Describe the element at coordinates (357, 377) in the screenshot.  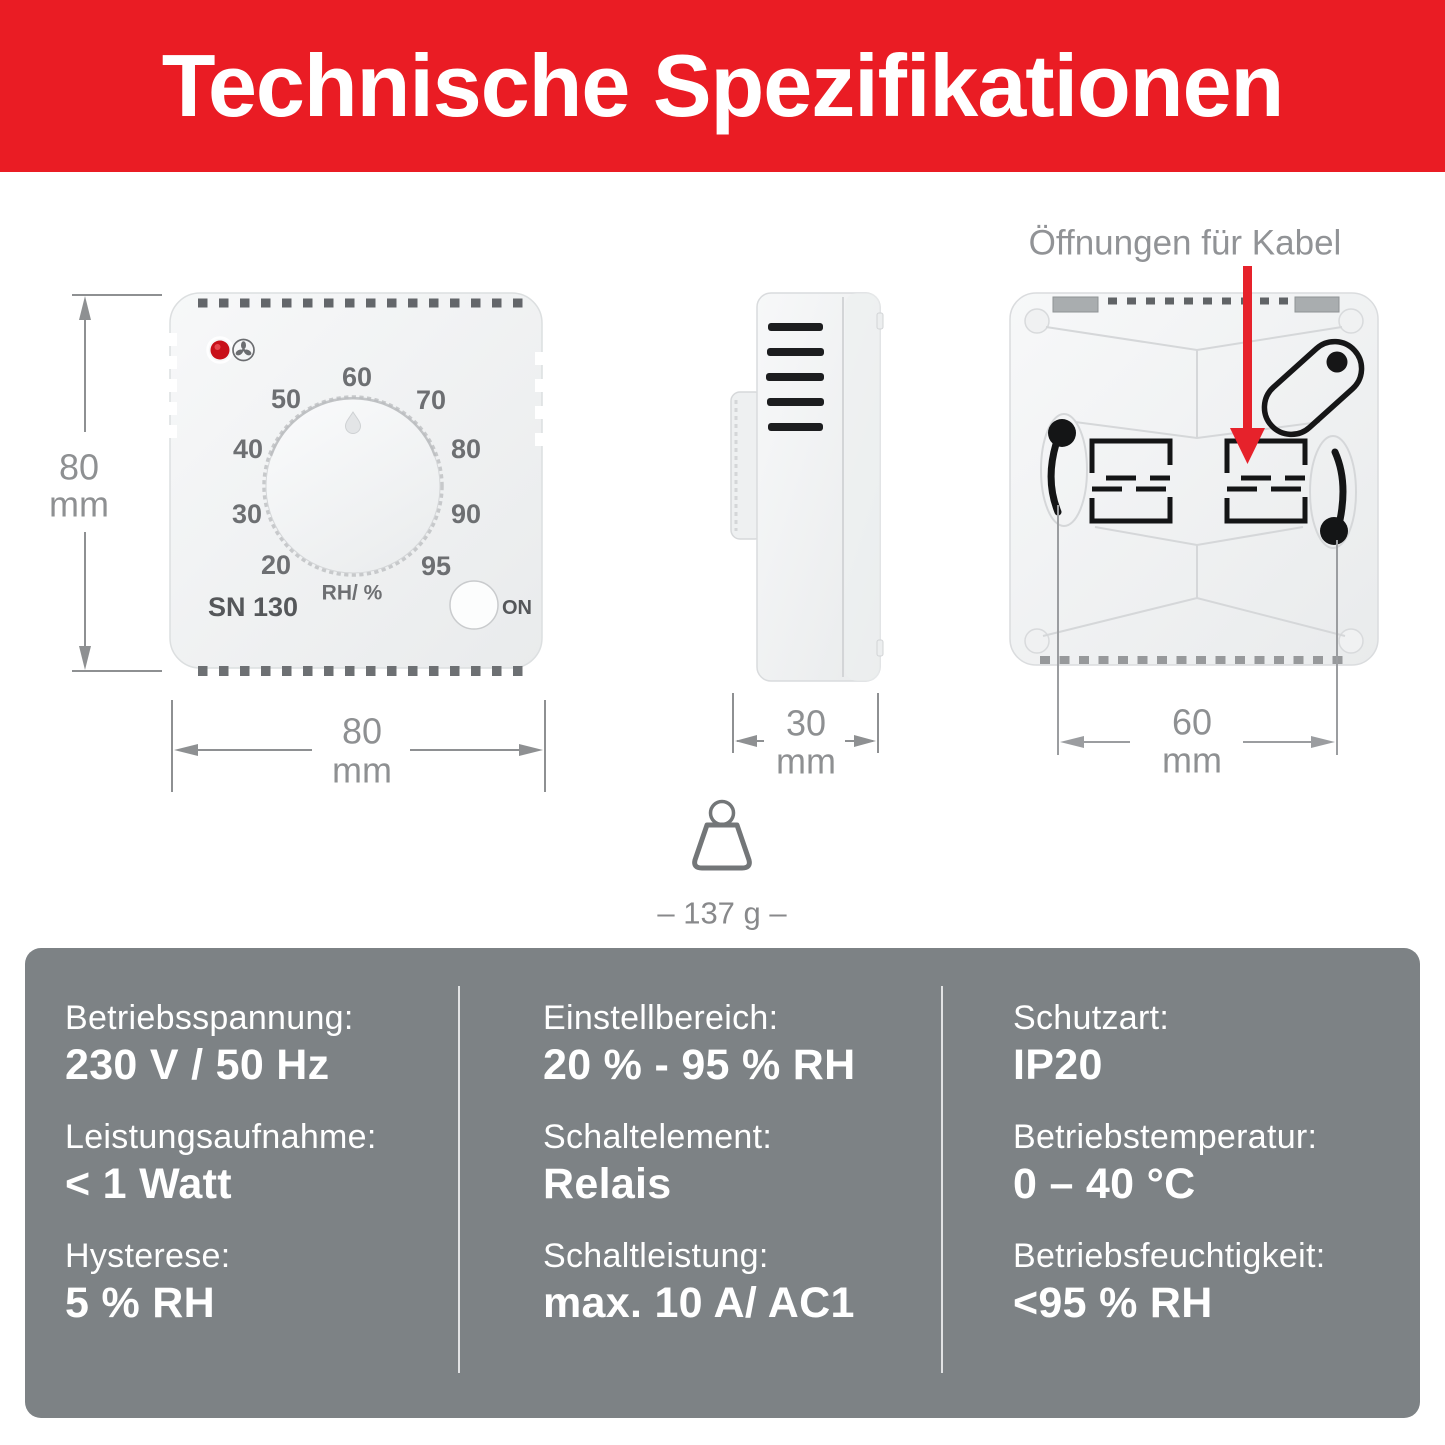
I see `dial-scale-value: 60` at that location.